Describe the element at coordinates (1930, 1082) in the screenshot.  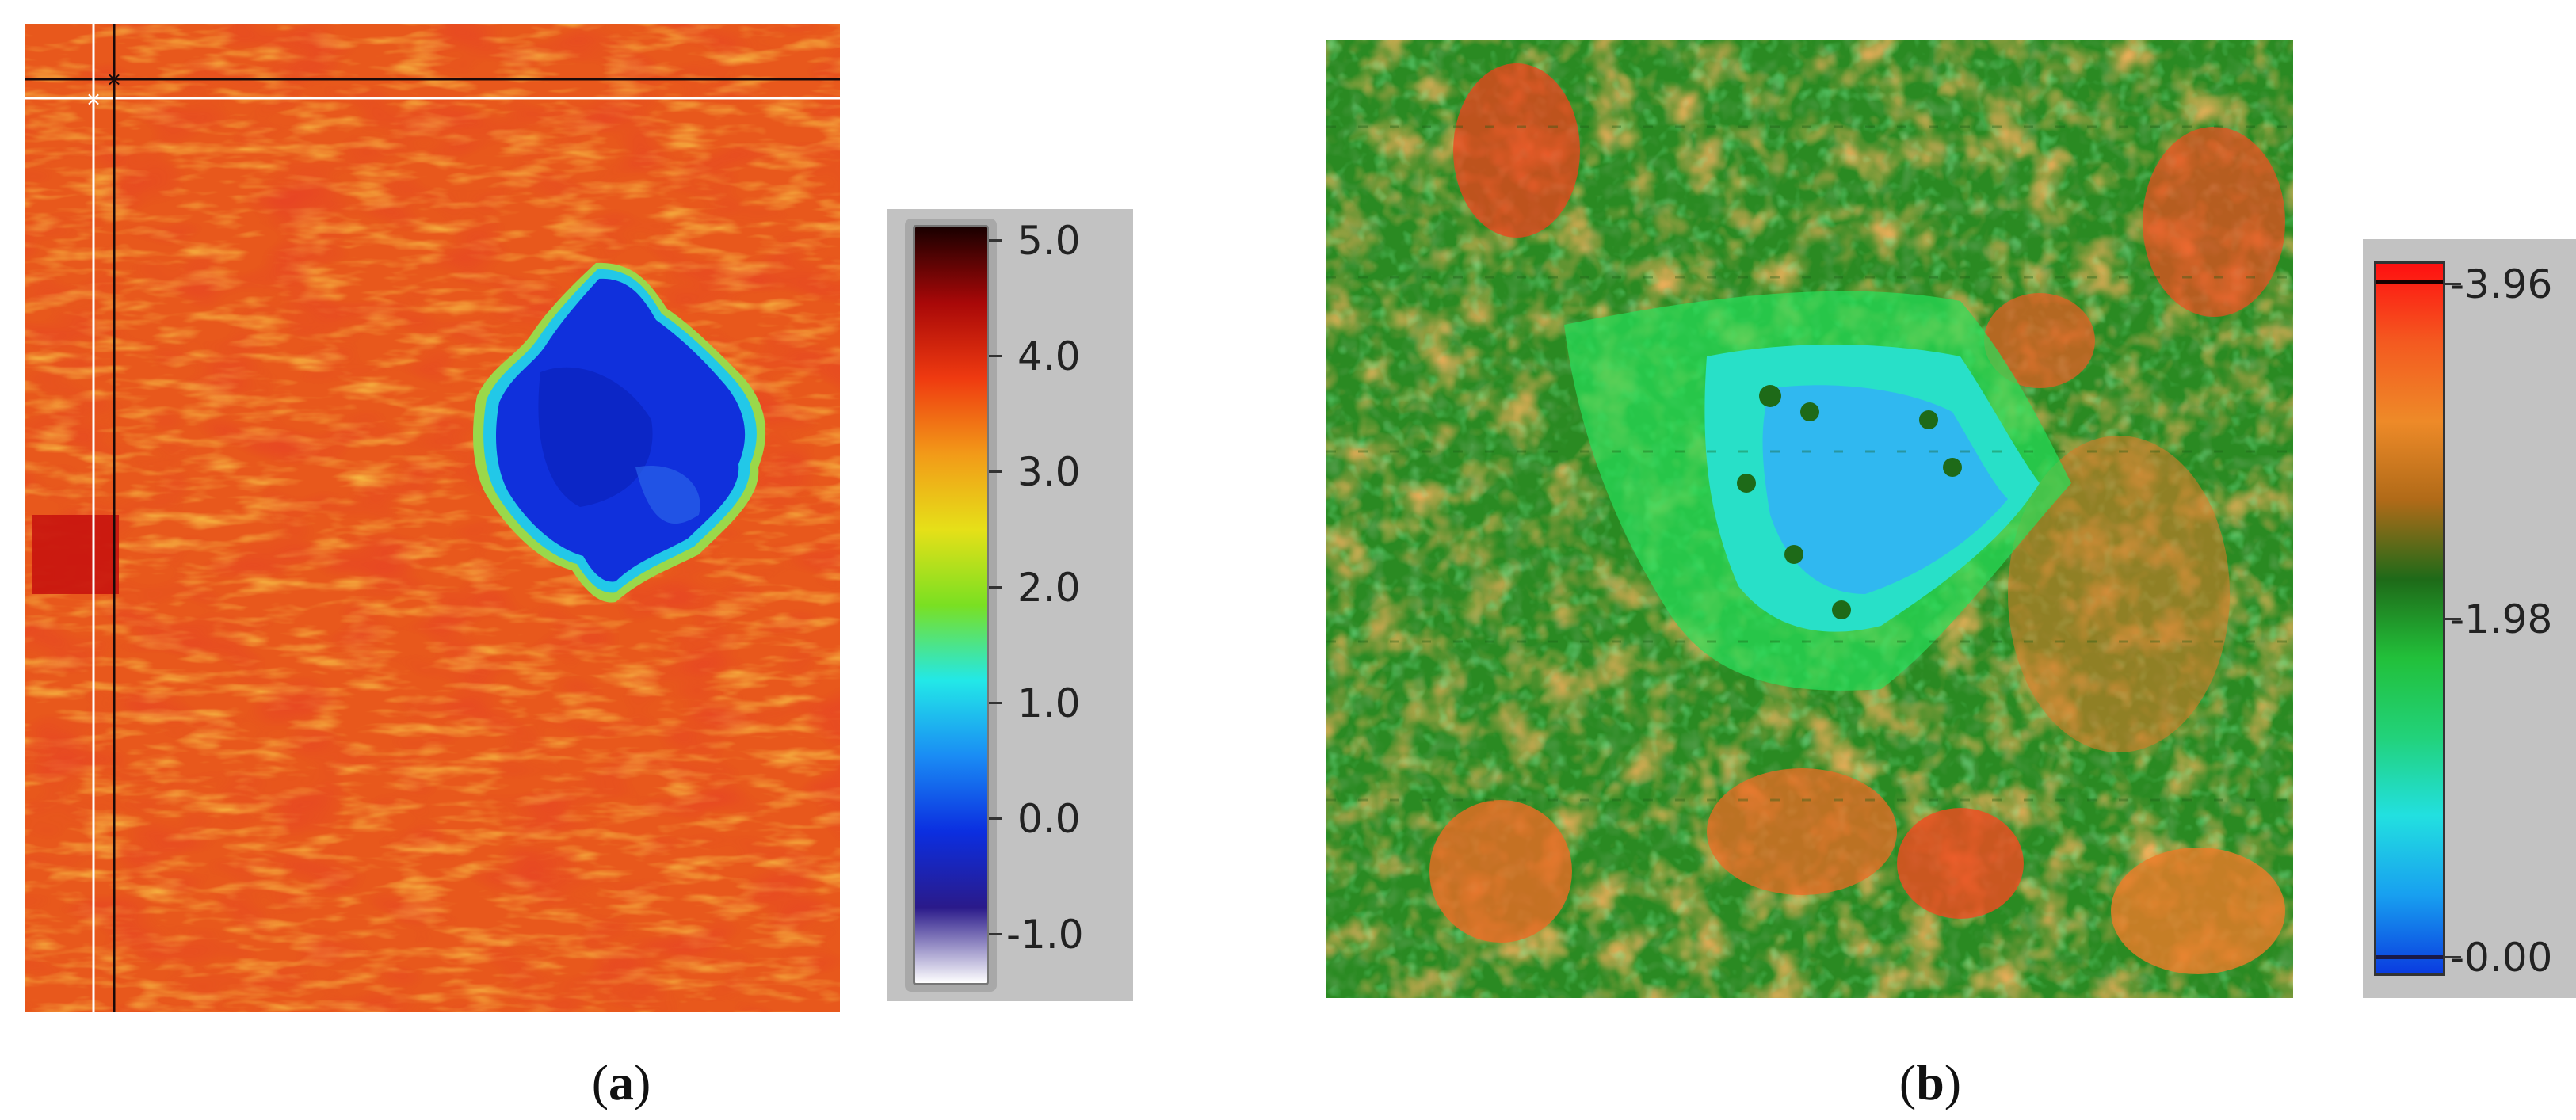
I see `caption-b: (b)` at that location.